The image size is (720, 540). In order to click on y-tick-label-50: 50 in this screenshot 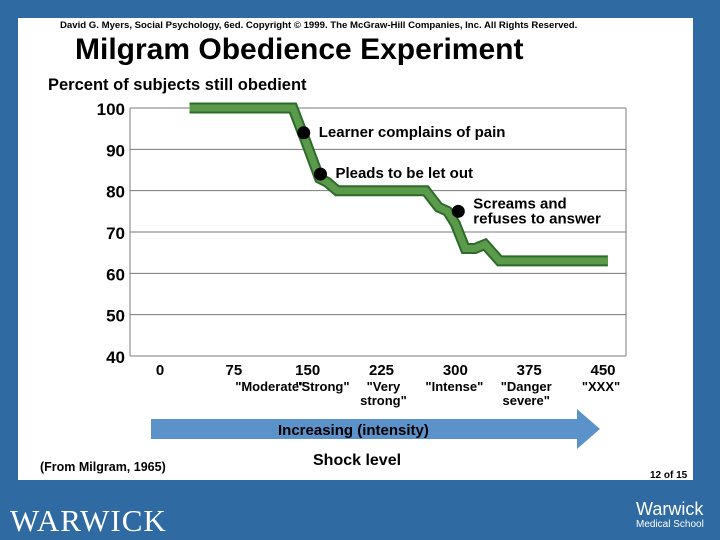, I will do `click(115, 316)`.